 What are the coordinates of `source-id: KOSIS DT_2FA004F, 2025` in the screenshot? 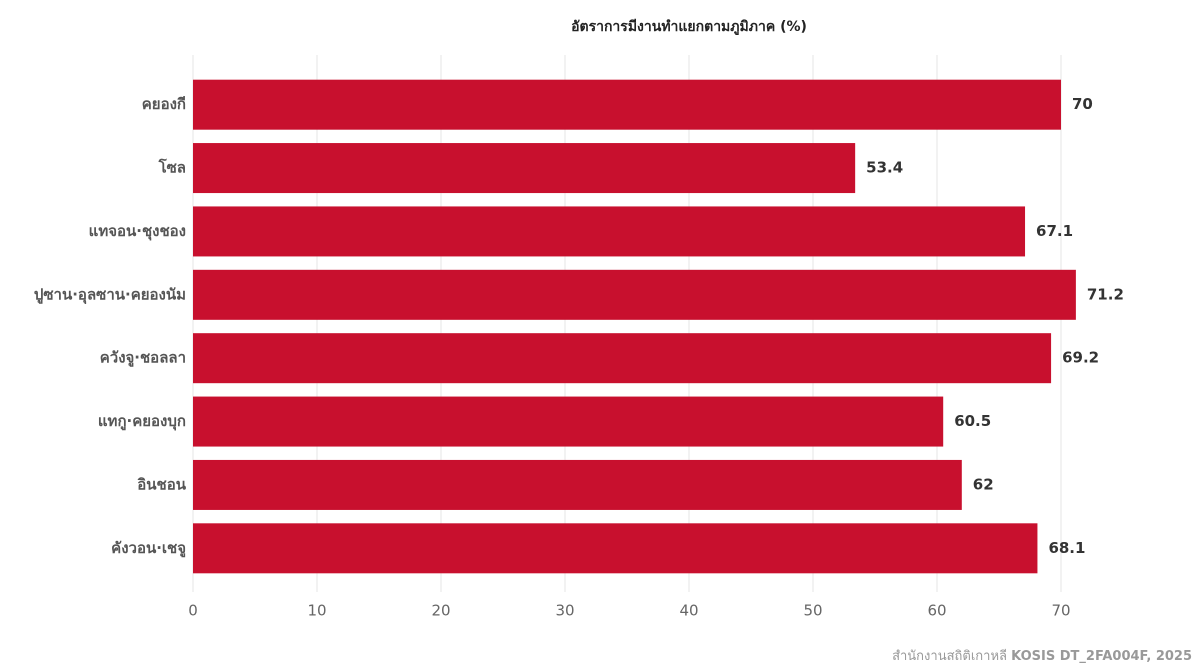 It's located at (1101, 656).